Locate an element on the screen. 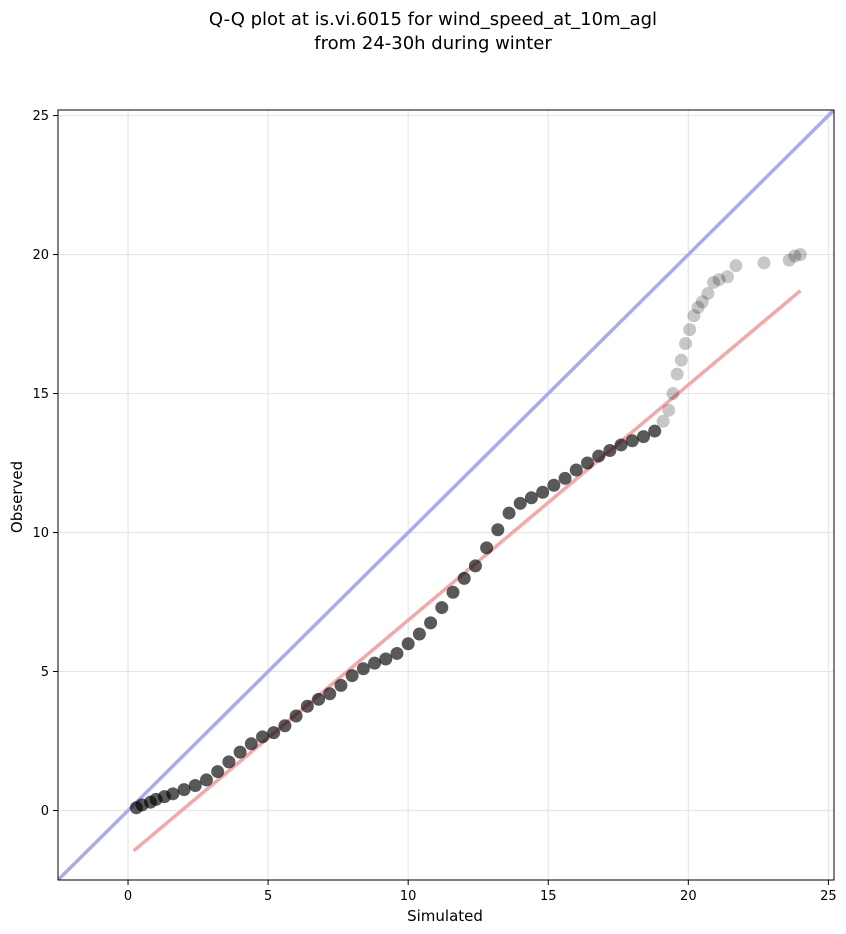 The image size is (846, 934). x-tick-label: 10 is located at coordinates (408, 896).